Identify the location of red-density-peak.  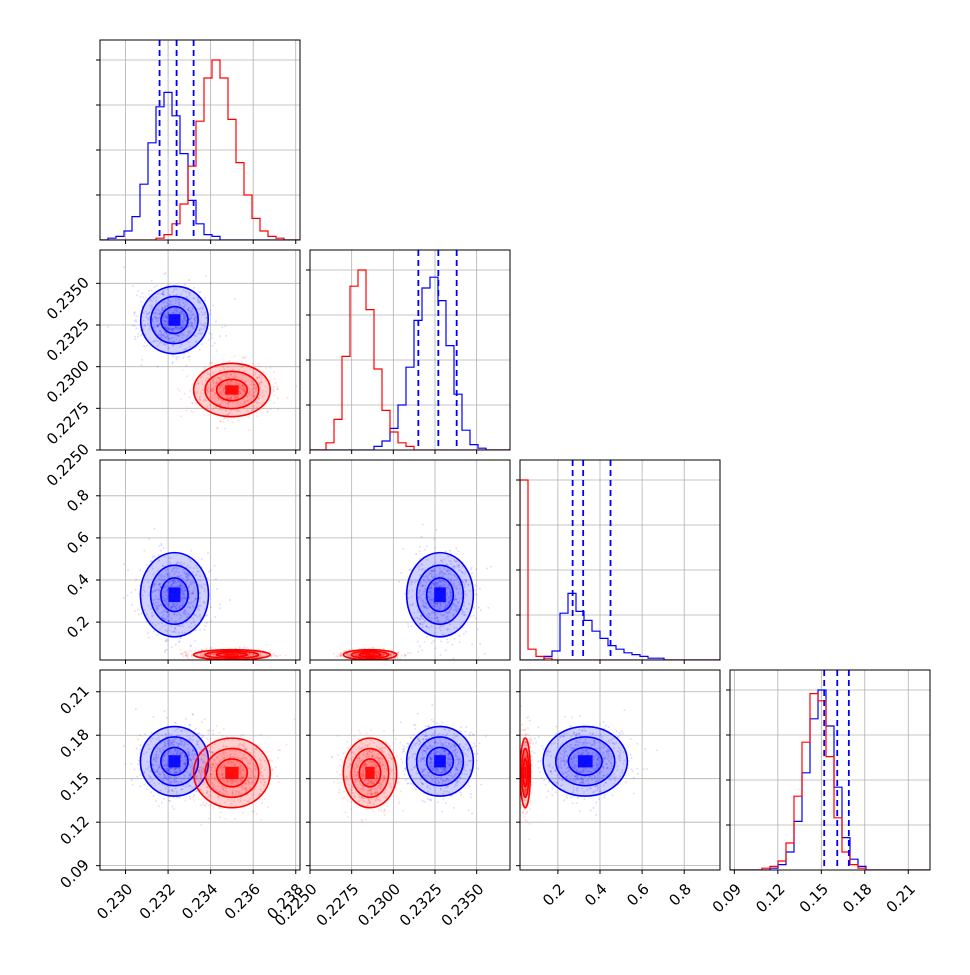
(231, 655).